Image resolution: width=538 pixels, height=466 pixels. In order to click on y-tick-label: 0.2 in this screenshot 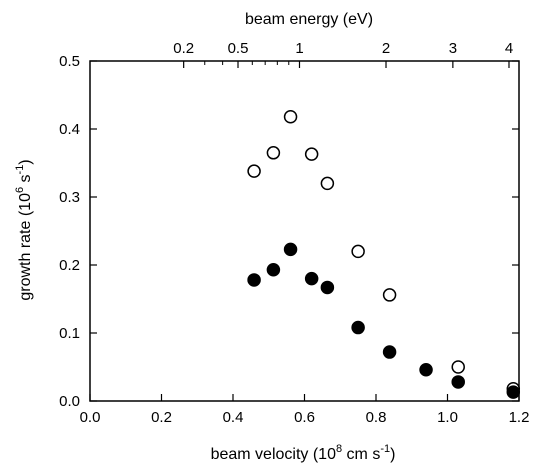, I will do `click(69, 265)`.